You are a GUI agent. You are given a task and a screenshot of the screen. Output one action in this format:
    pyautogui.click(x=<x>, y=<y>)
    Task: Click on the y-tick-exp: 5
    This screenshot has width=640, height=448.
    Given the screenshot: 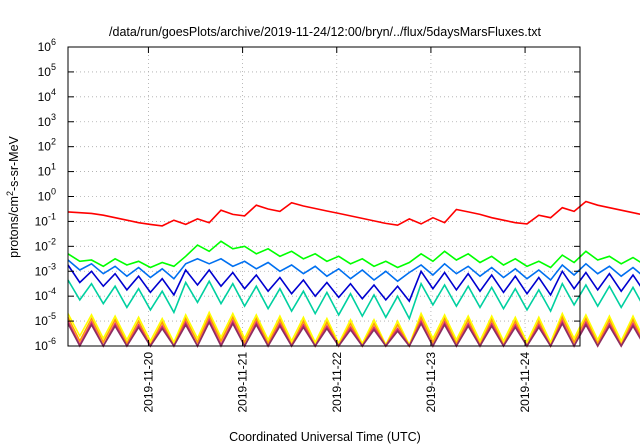 What is the action you would take?
    pyautogui.click(x=53, y=67)
    